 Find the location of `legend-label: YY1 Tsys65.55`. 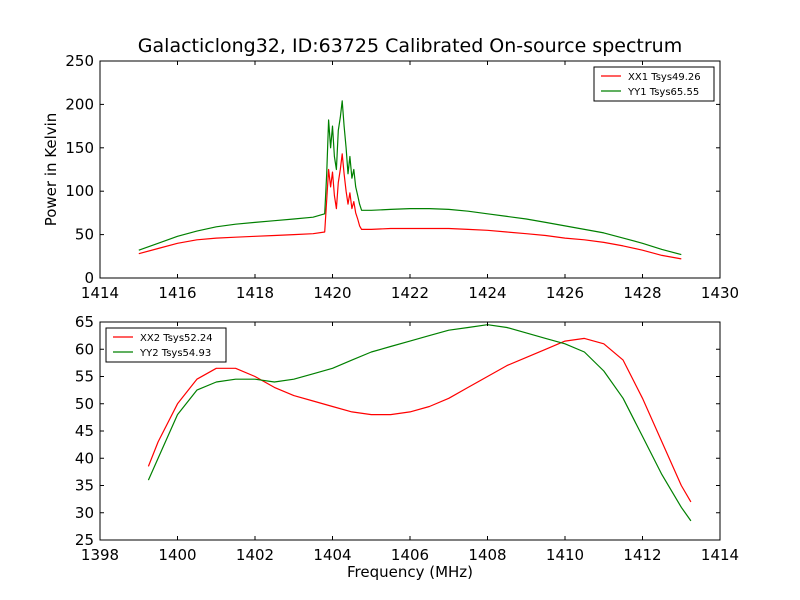

legend-label: YY1 Tsys65.55 is located at coordinates (663, 92).